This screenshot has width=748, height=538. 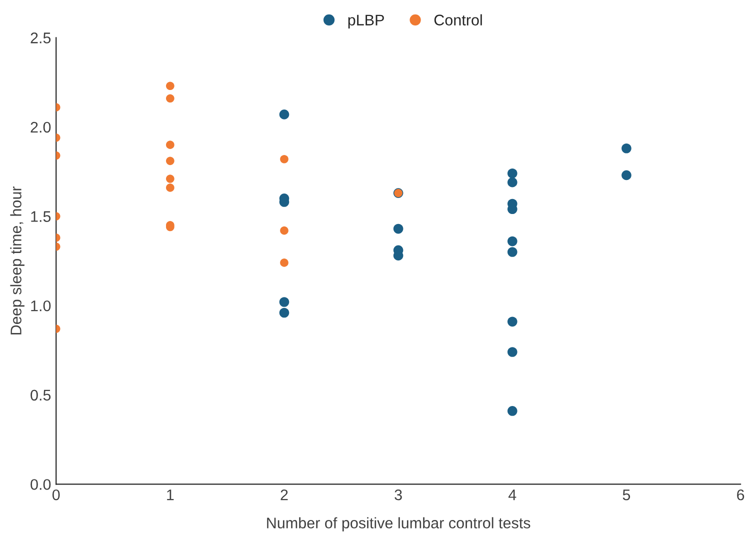 What do you see at coordinates (170, 495) in the screenshot?
I see `x-tick-label: 1` at bounding box center [170, 495].